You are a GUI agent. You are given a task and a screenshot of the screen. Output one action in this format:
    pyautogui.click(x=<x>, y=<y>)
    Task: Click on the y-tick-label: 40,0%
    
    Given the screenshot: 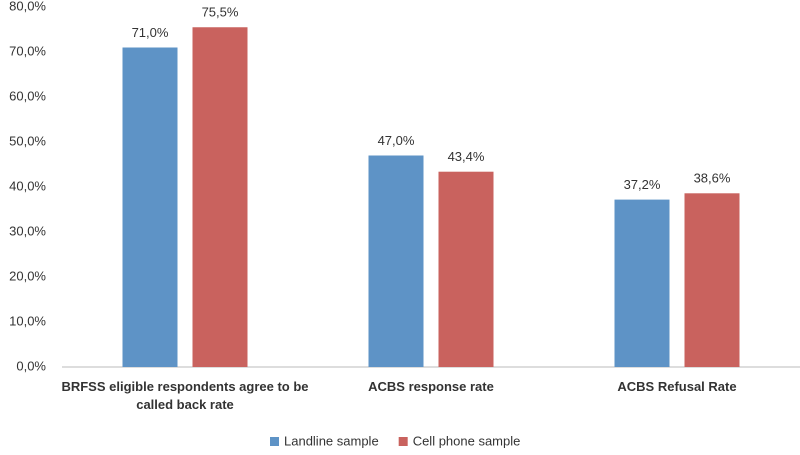 What is the action you would take?
    pyautogui.click(x=27, y=185)
    